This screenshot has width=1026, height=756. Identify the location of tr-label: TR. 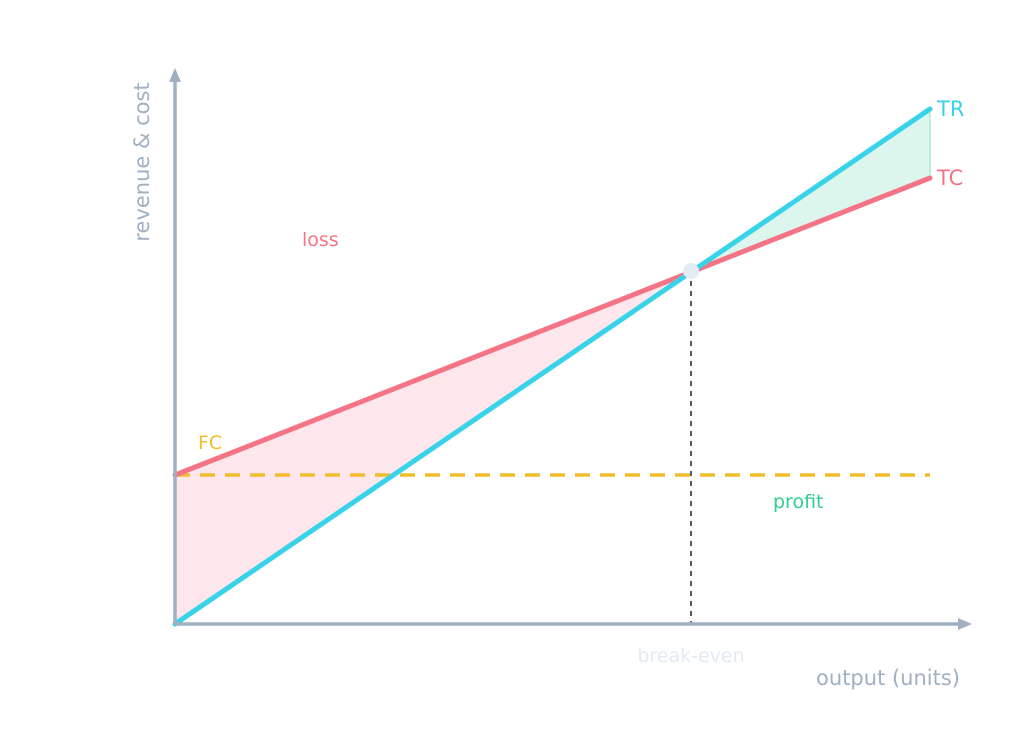
(950, 109).